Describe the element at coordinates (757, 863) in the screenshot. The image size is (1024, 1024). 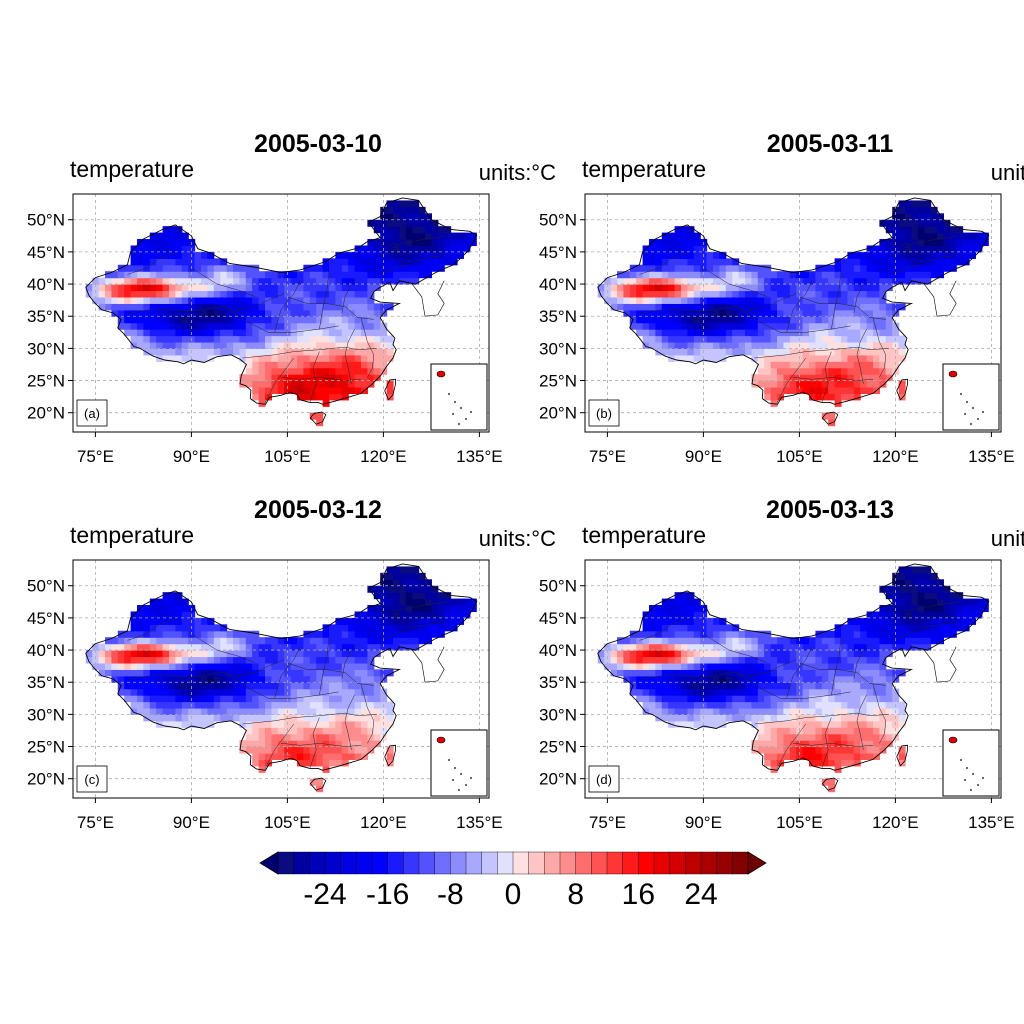
I see `colorbar-over-triangle` at that location.